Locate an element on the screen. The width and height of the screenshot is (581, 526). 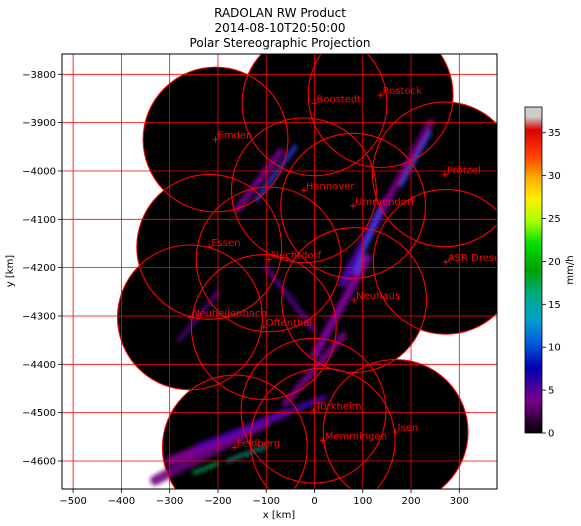
radar-site-label: Neuhaus is located at coordinates (378, 296).